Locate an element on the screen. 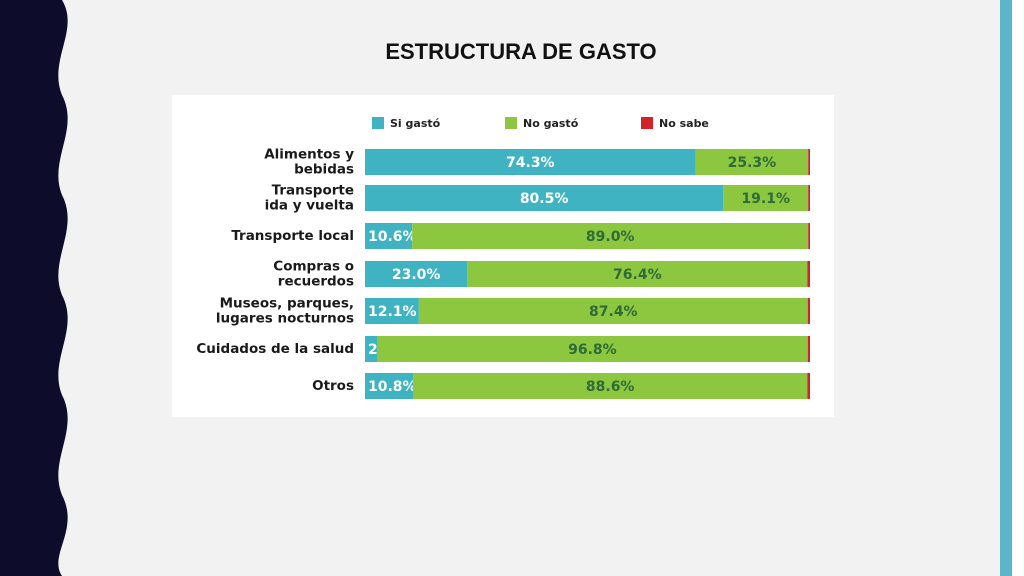  value-label: 76.4% is located at coordinates (637, 275).